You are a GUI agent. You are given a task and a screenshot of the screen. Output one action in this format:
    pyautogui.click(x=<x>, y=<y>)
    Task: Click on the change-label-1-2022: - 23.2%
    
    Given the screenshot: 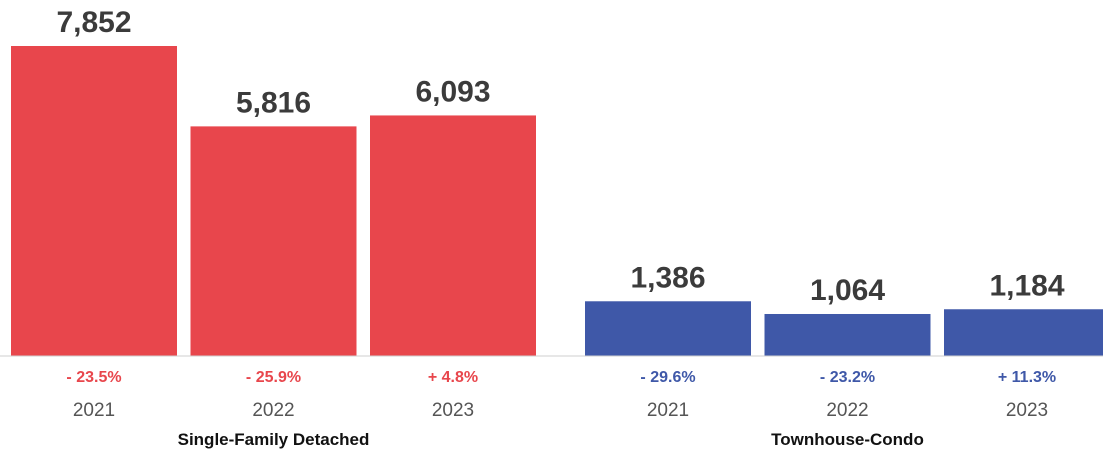 What is the action you would take?
    pyautogui.click(x=847, y=377)
    